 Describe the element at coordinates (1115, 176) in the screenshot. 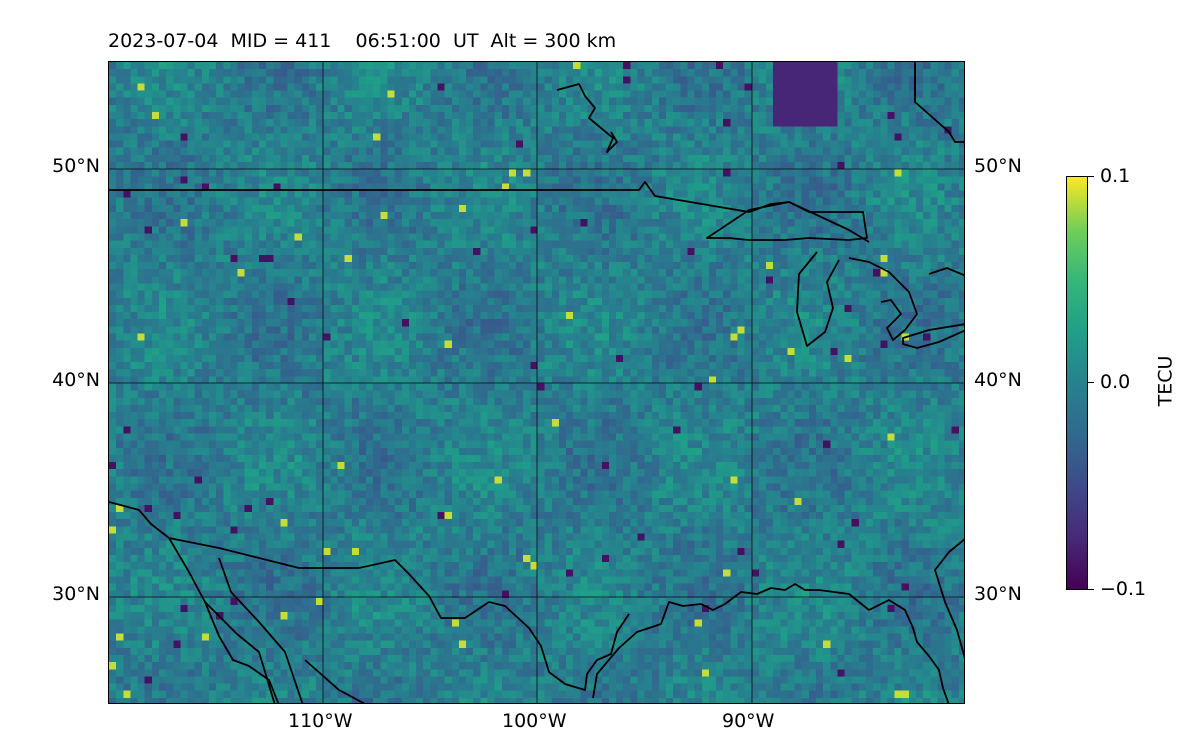

I see `colorbar-label-max: 0.1` at that location.